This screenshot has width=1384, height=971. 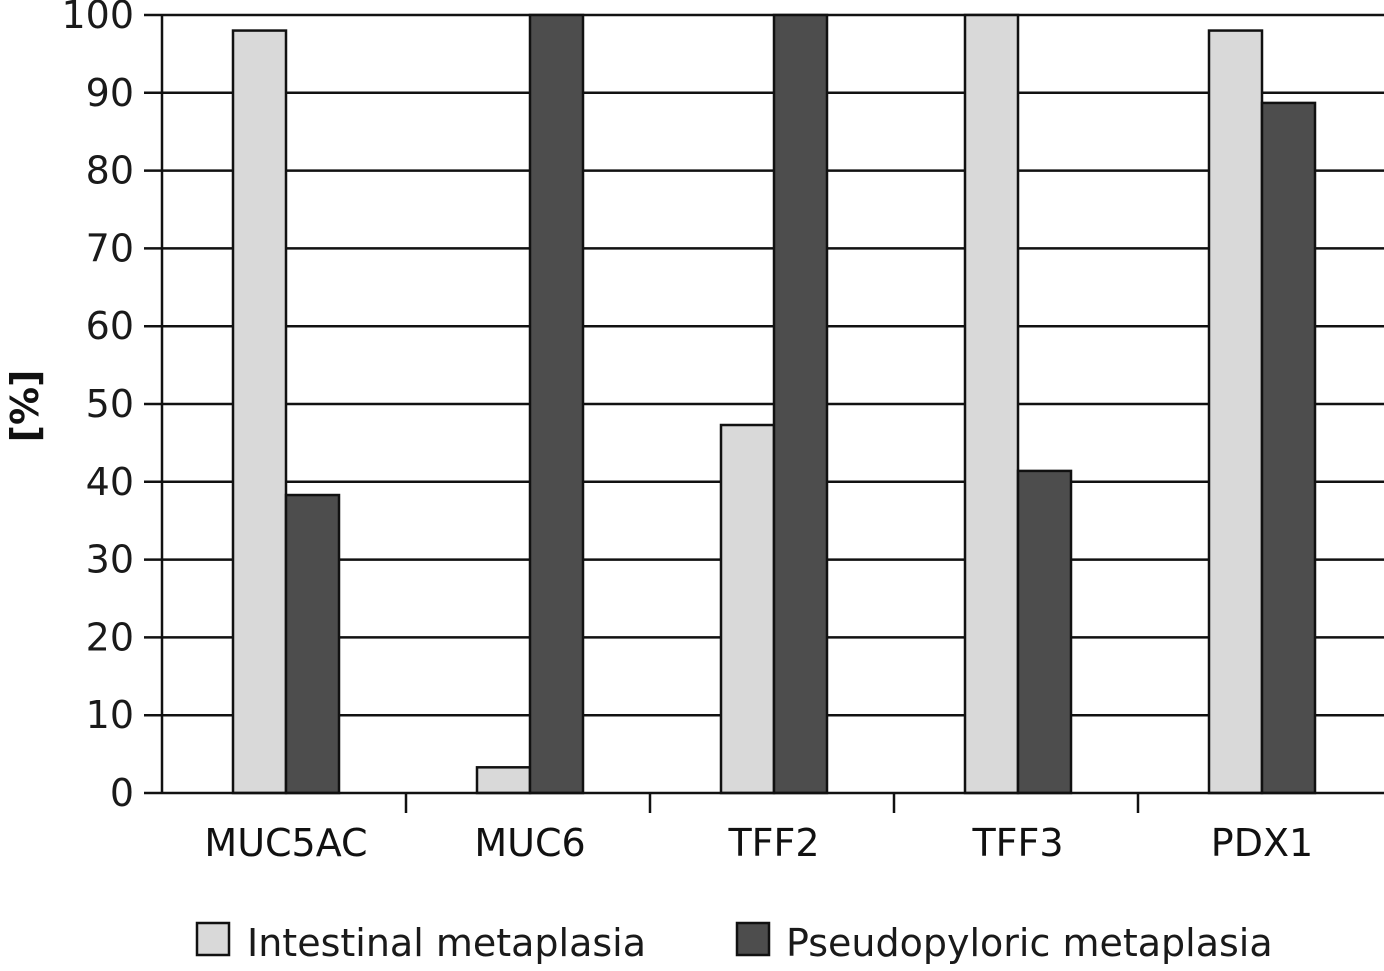 I want to click on x-category-label: MUC6, so click(x=529, y=843).